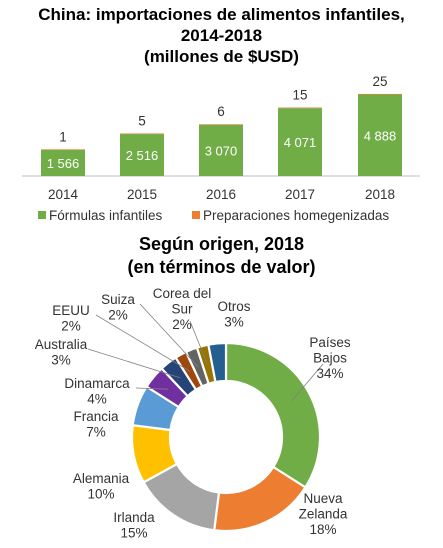  Describe the element at coordinates (118, 299) in the screenshot. I see `slice-label-suiza-line1: Suiza` at that location.